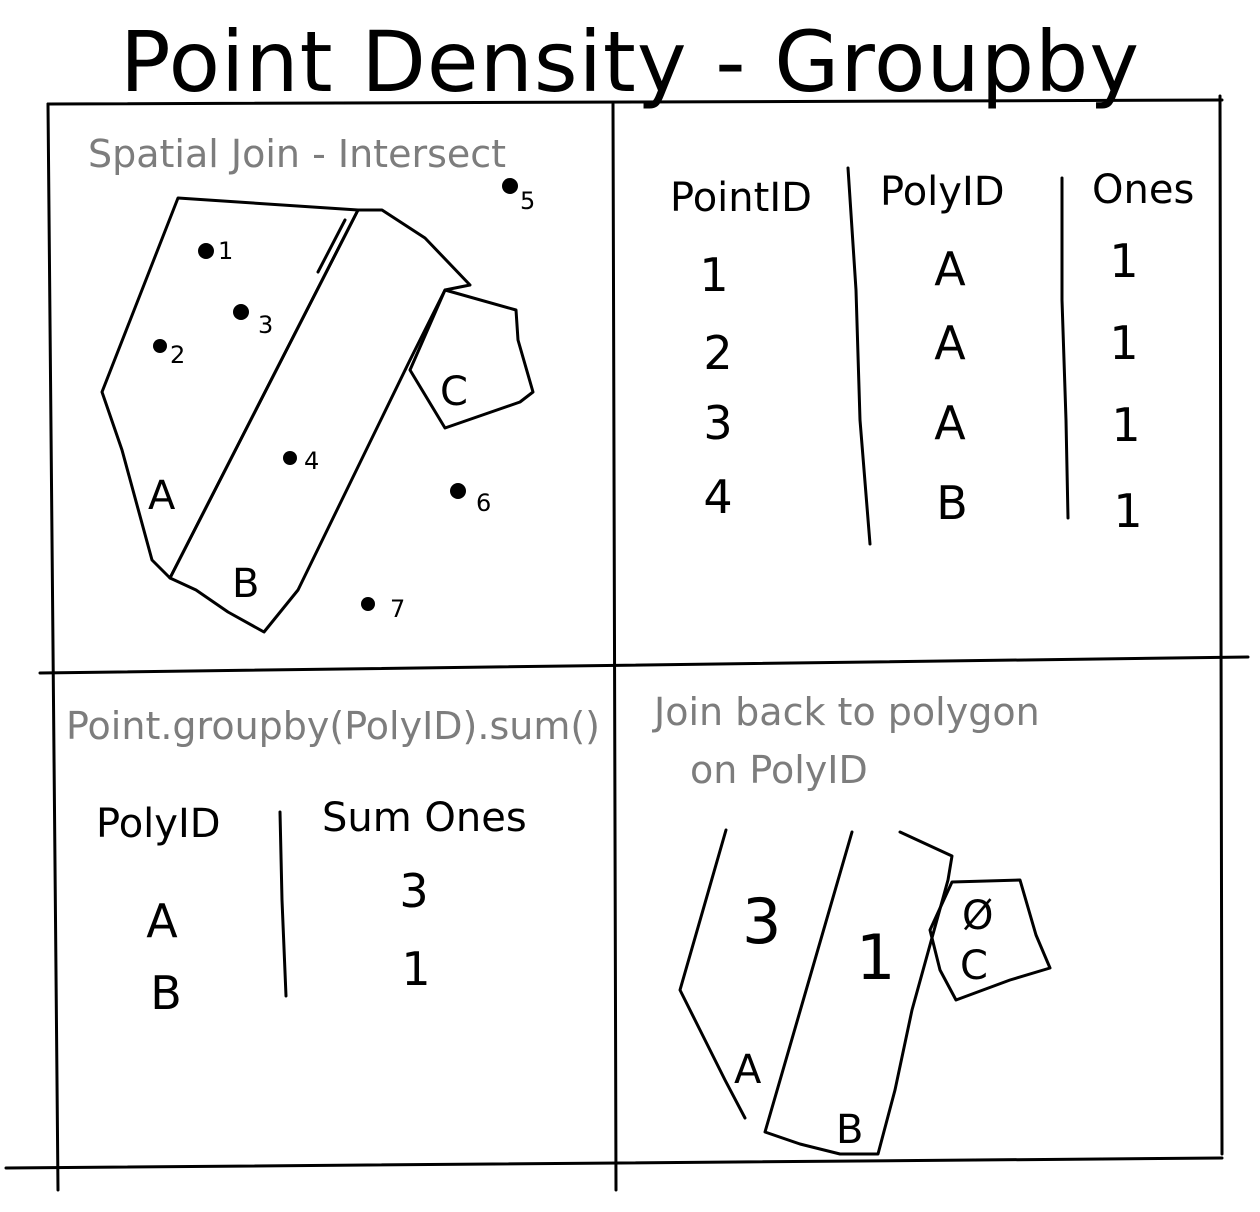  I want to click on grid-left-line, so click(53, 647).